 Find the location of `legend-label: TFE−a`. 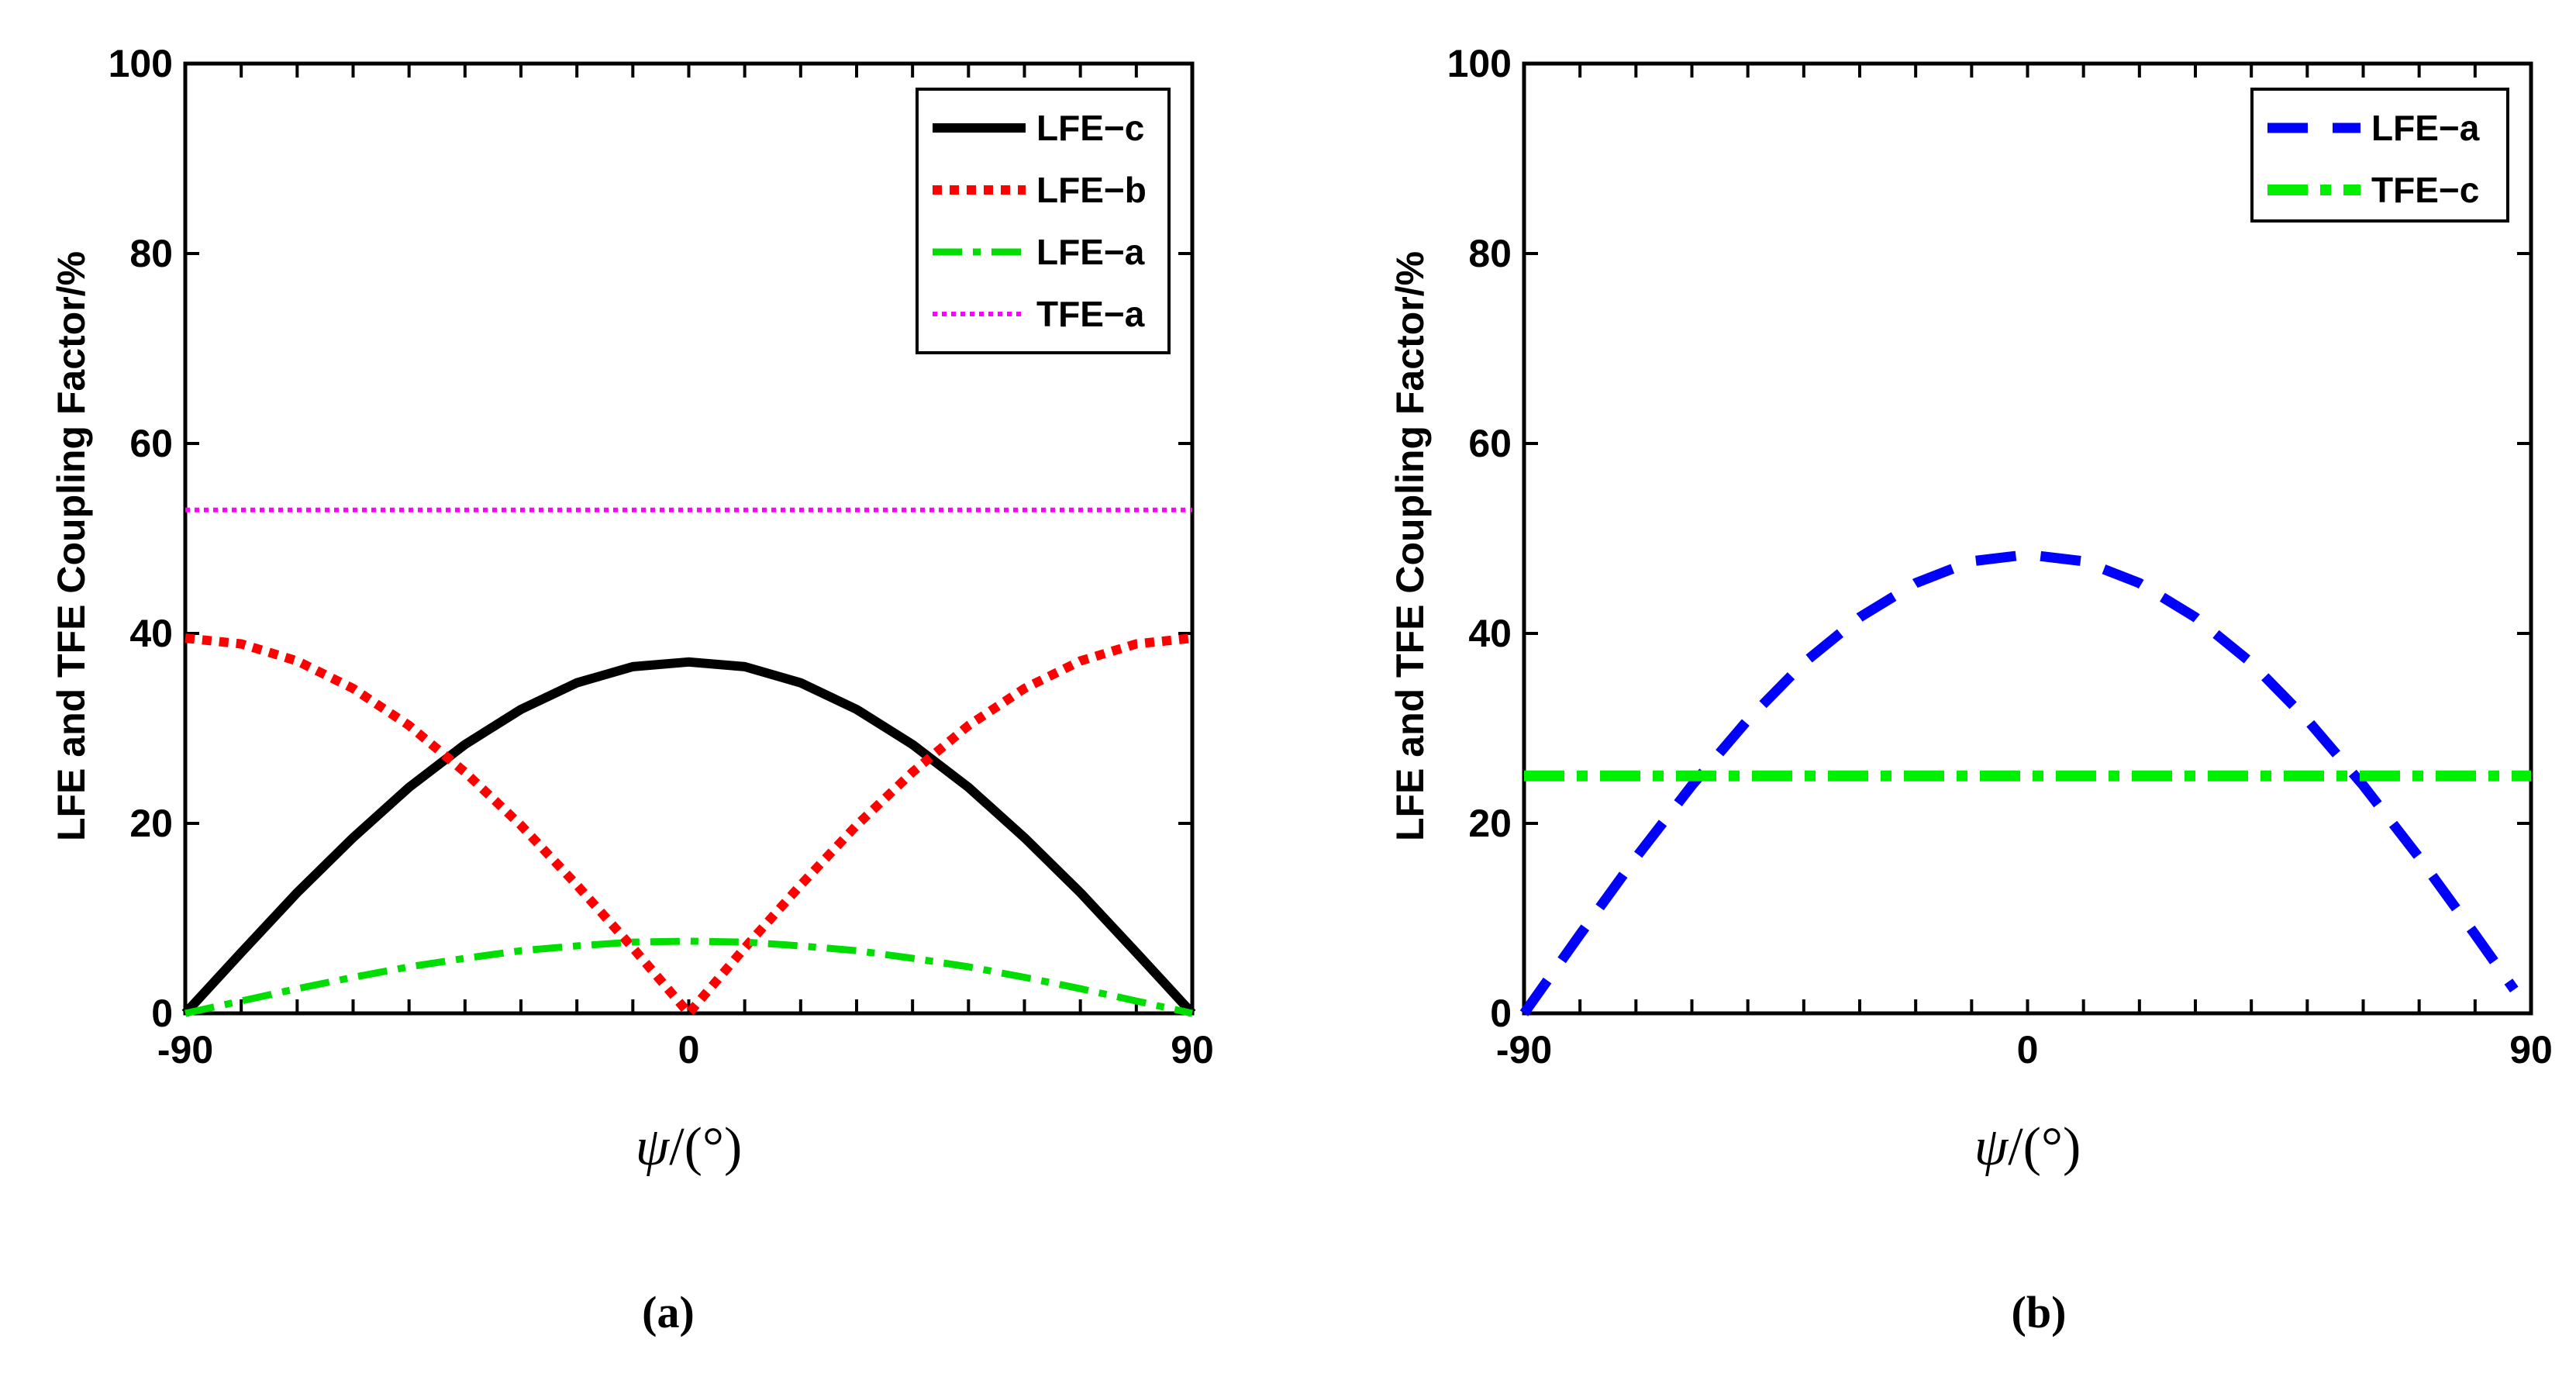

legend-label: TFE−a is located at coordinates (1090, 314).